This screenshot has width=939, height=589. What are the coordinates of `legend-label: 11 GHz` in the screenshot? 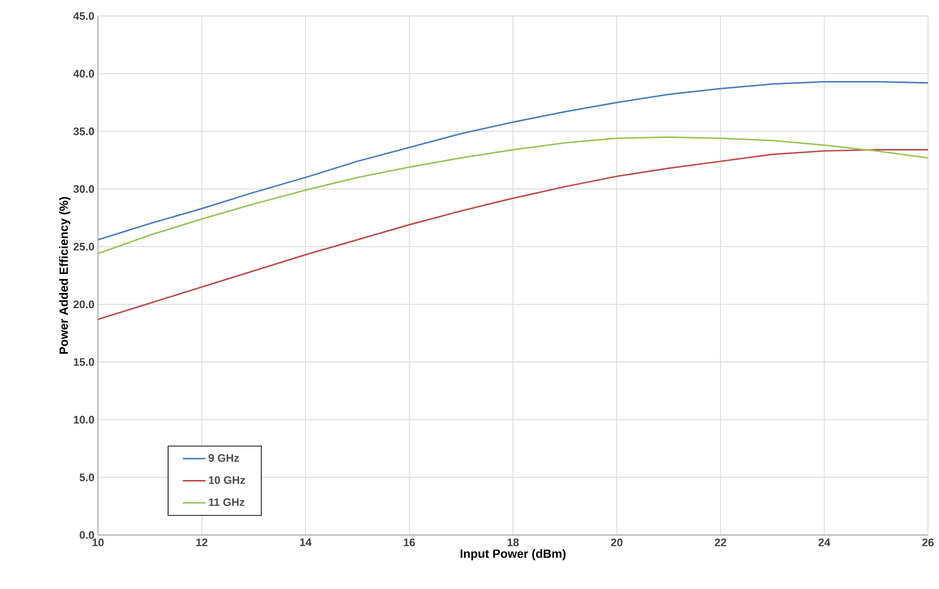 It's located at (226, 502).